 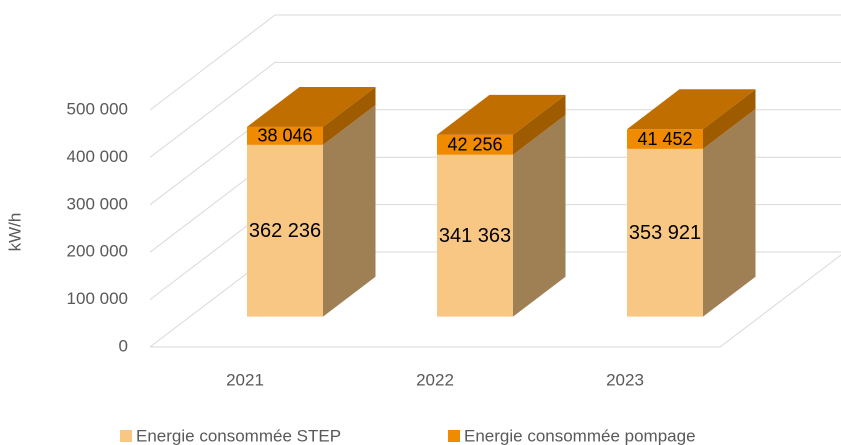 I want to click on value-label: 38 046, so click(x=284, y=136).